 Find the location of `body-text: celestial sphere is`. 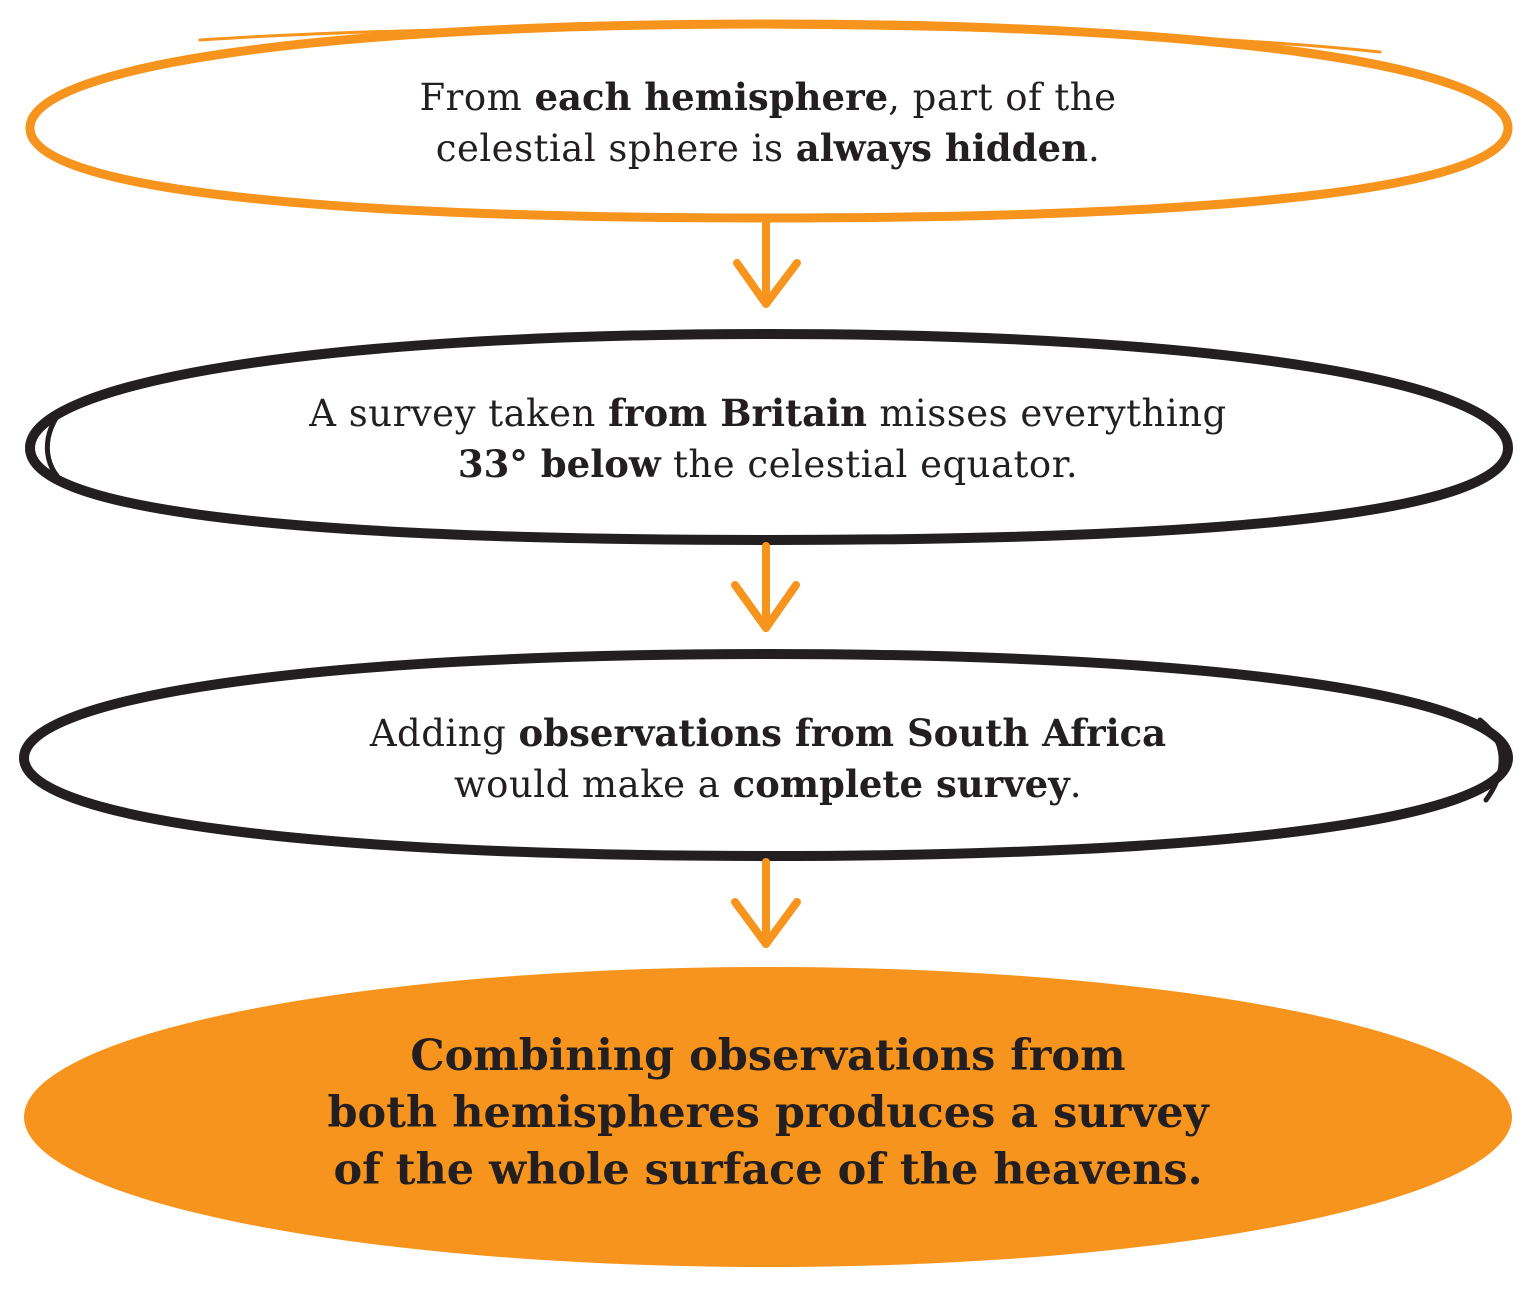

body-text: celestial sphere is is located at coordinates (615, 148).